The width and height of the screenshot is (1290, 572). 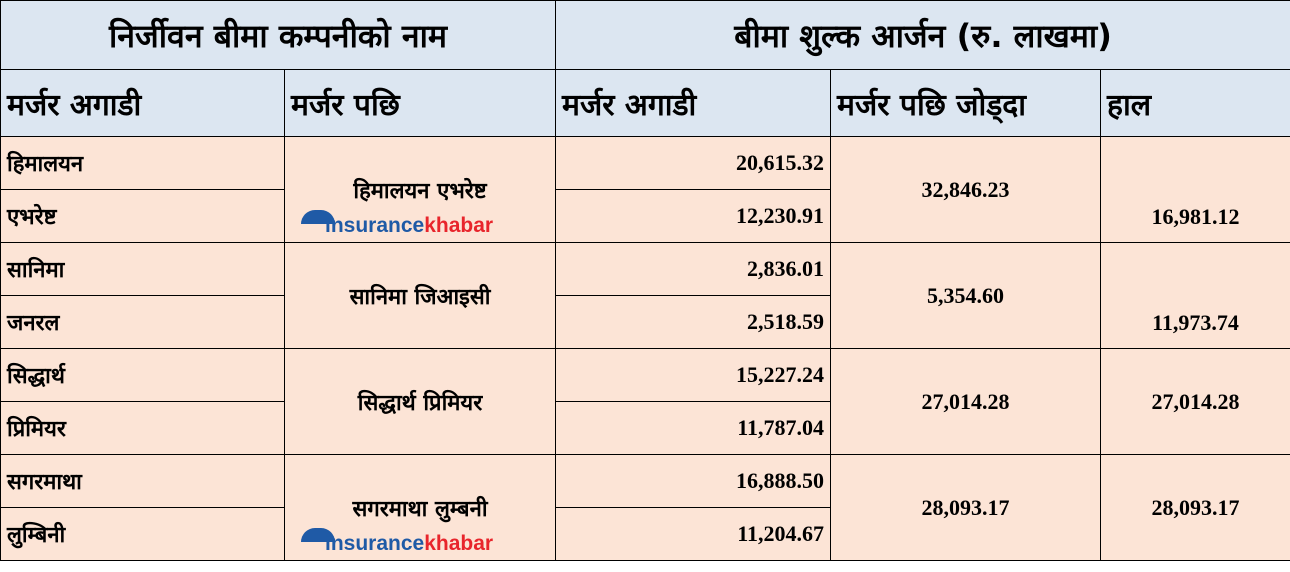 I want to click on company-before: हिमालयन, so click(x=142, y=163).